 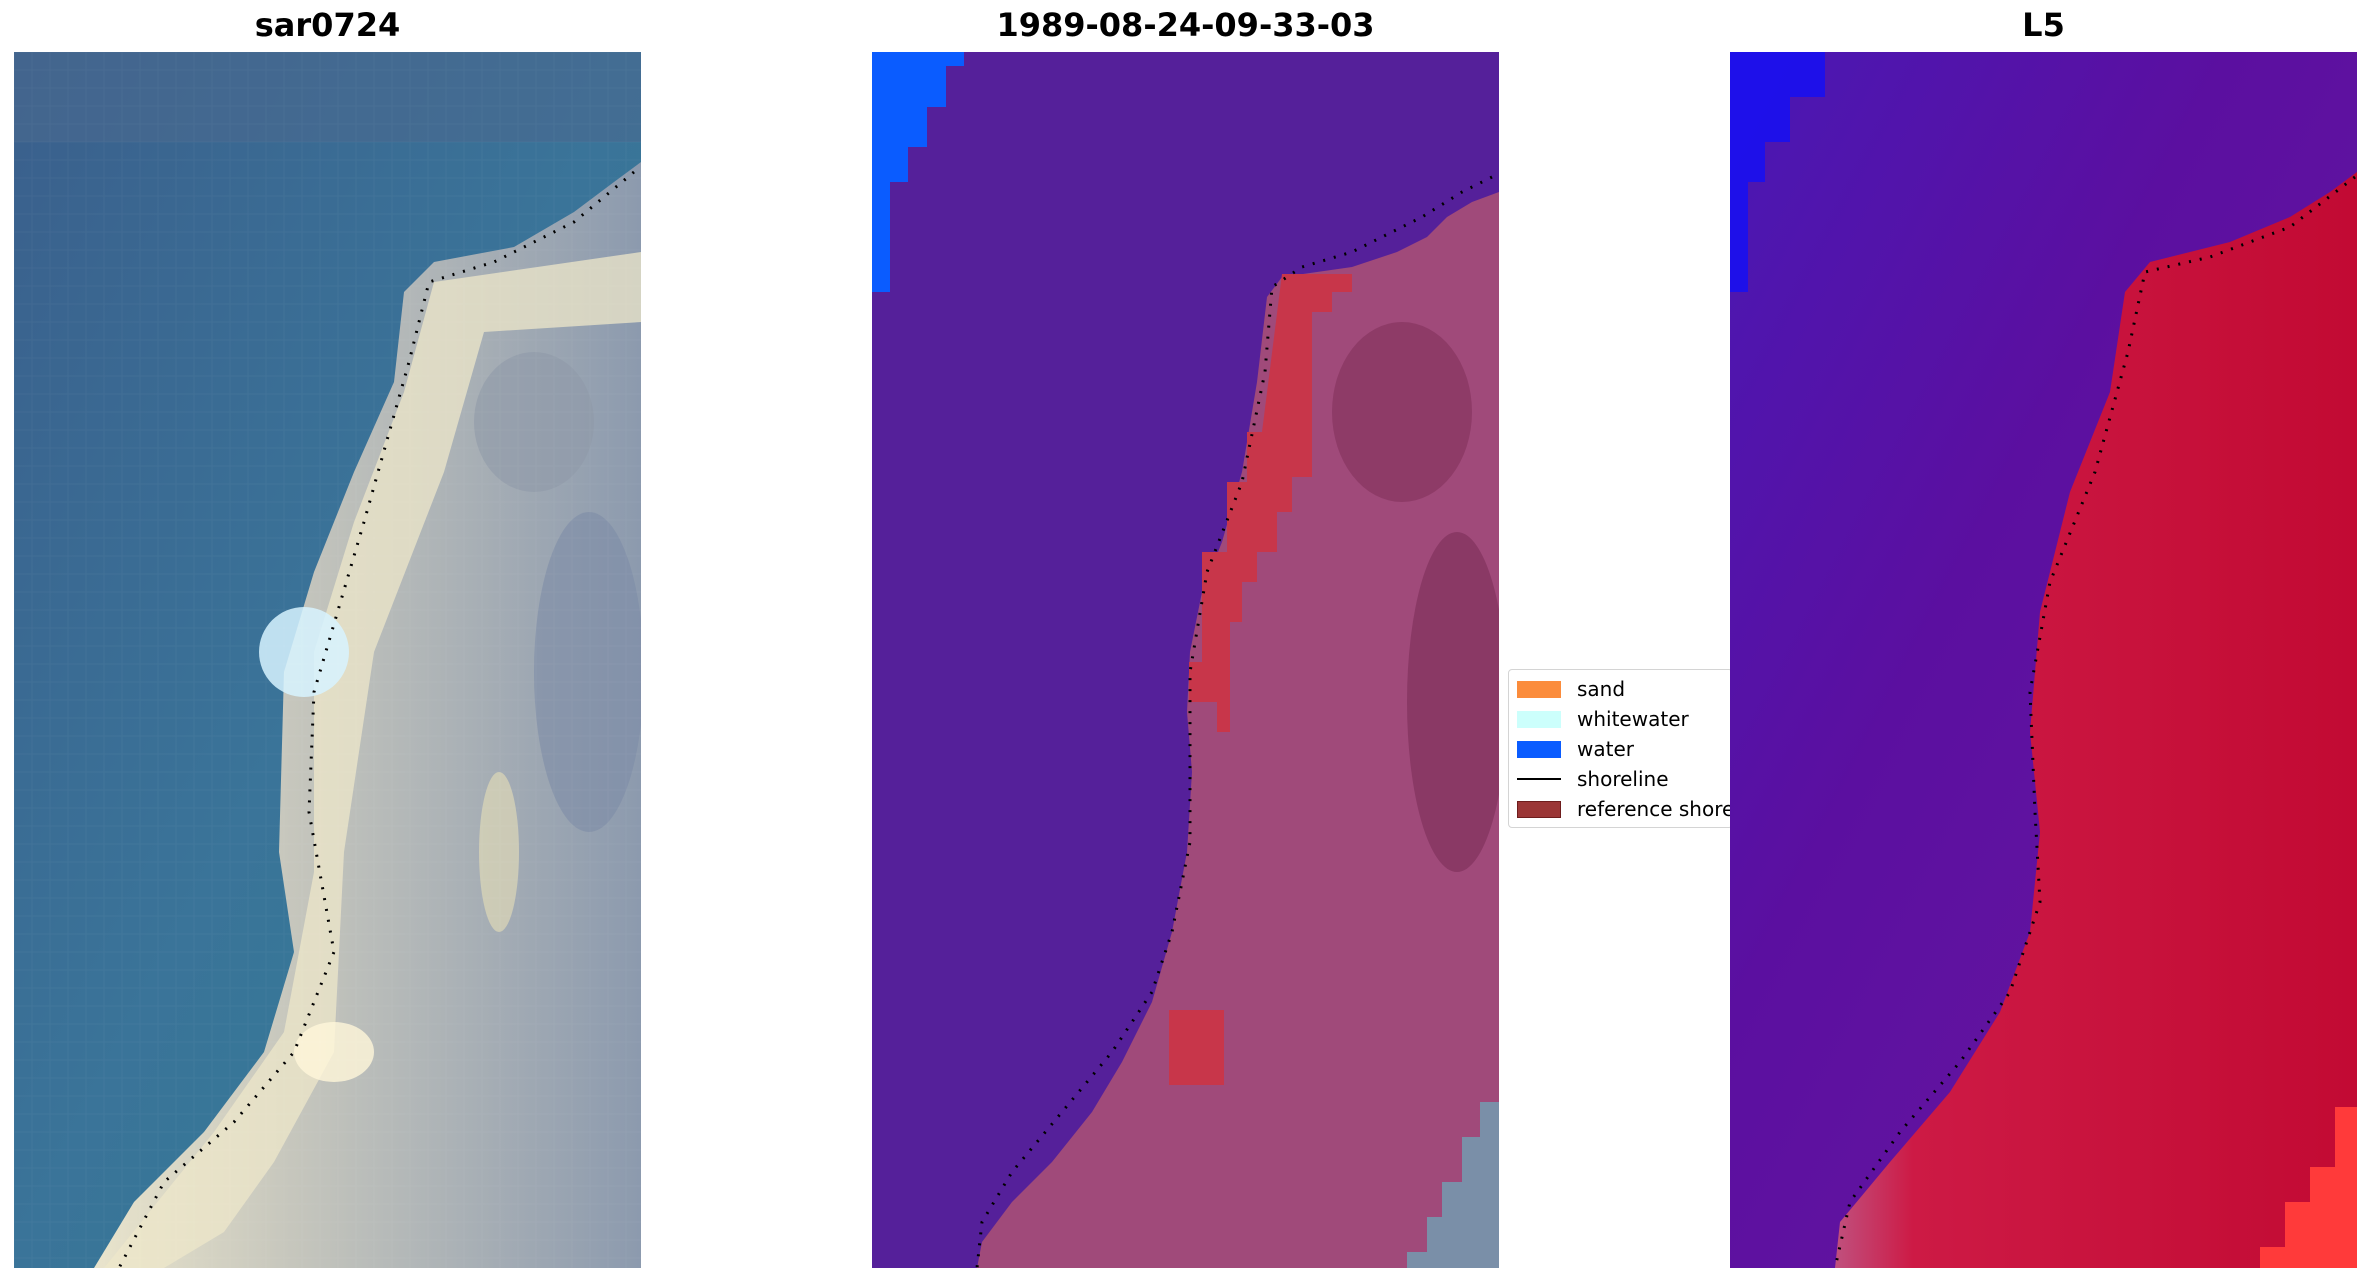 What do you see at coordinates (1777, 172) in the screenshot?
I see `l5-blue-area` at bounding box center [1777, 172].